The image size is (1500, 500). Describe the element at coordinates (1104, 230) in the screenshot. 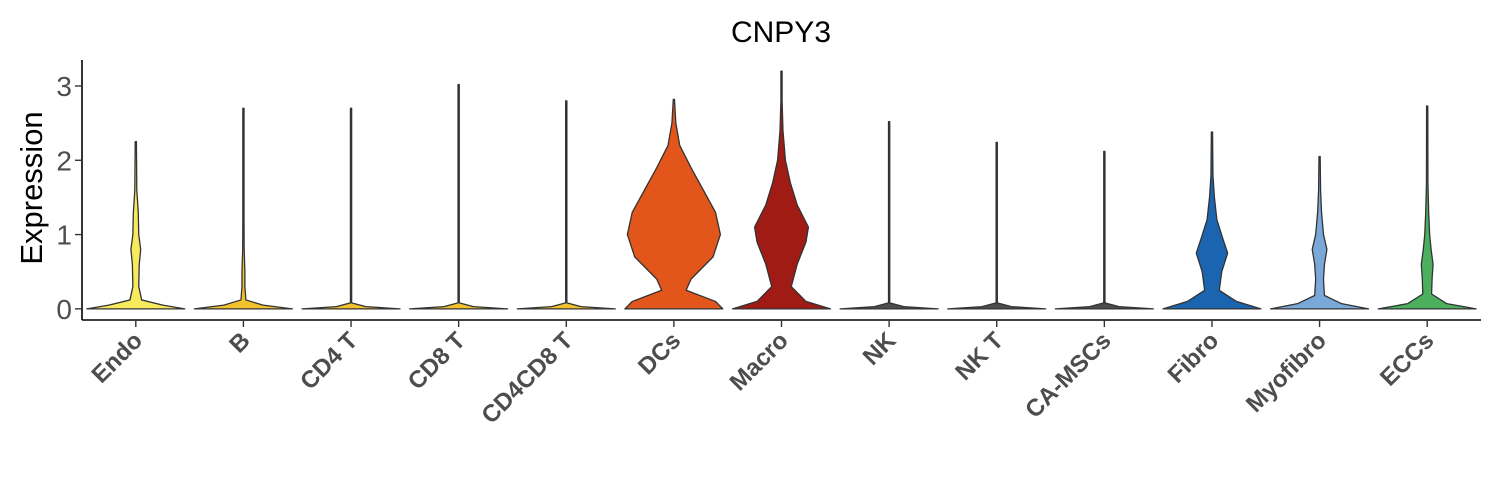

I see `violin-ca-mscs` at that location.